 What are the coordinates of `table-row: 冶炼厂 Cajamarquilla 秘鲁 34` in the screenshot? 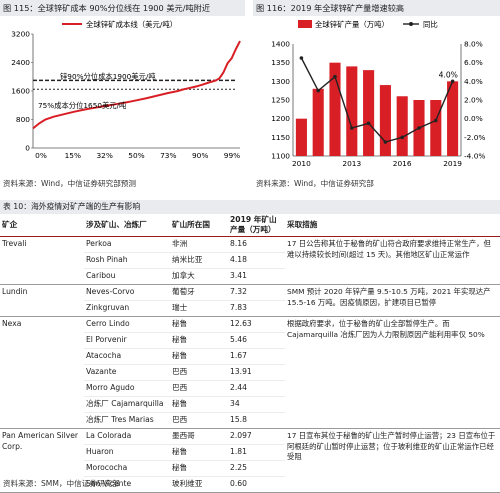 It's located at (250, 404).